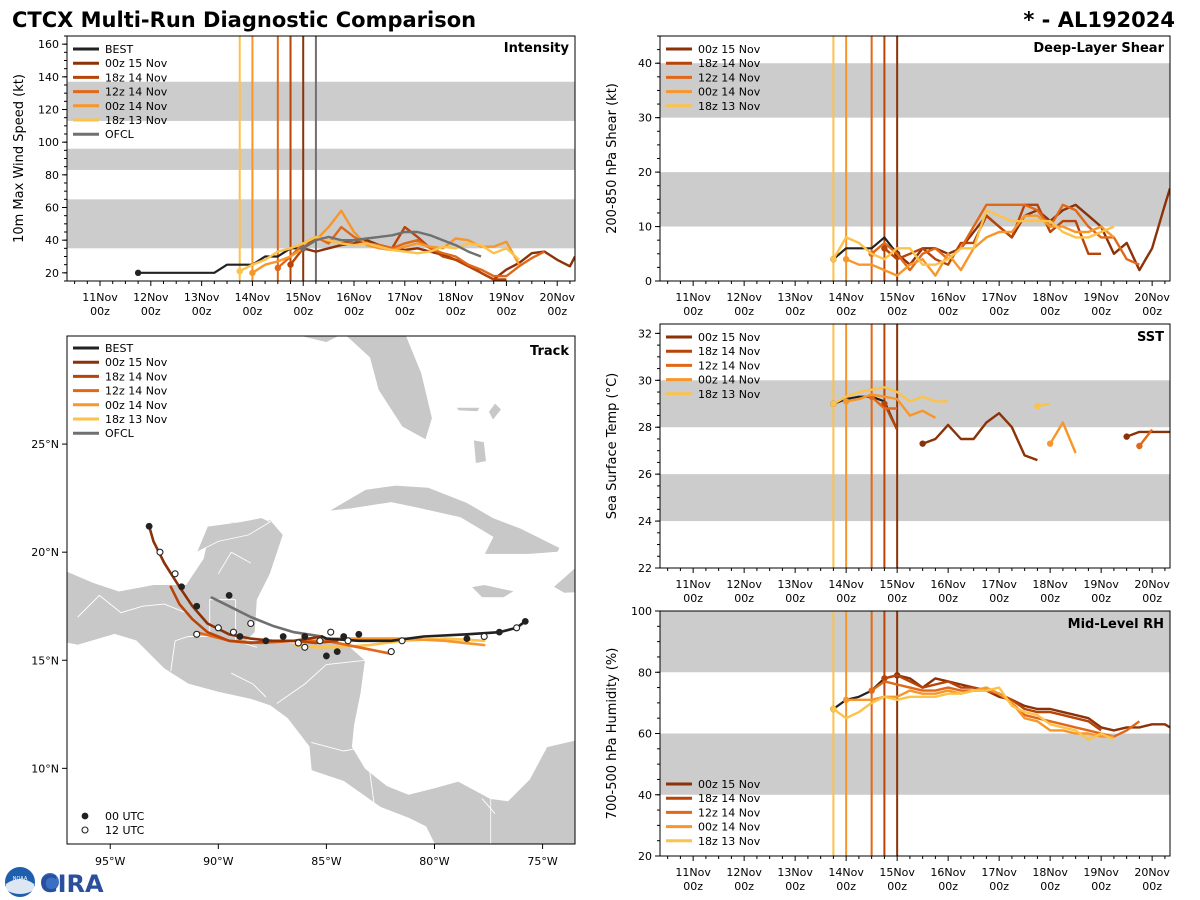 This screenshot has height=900, width=1200. I want to click on sst-start-dot-12z-14-nov-seg1, so click(1139, 446).